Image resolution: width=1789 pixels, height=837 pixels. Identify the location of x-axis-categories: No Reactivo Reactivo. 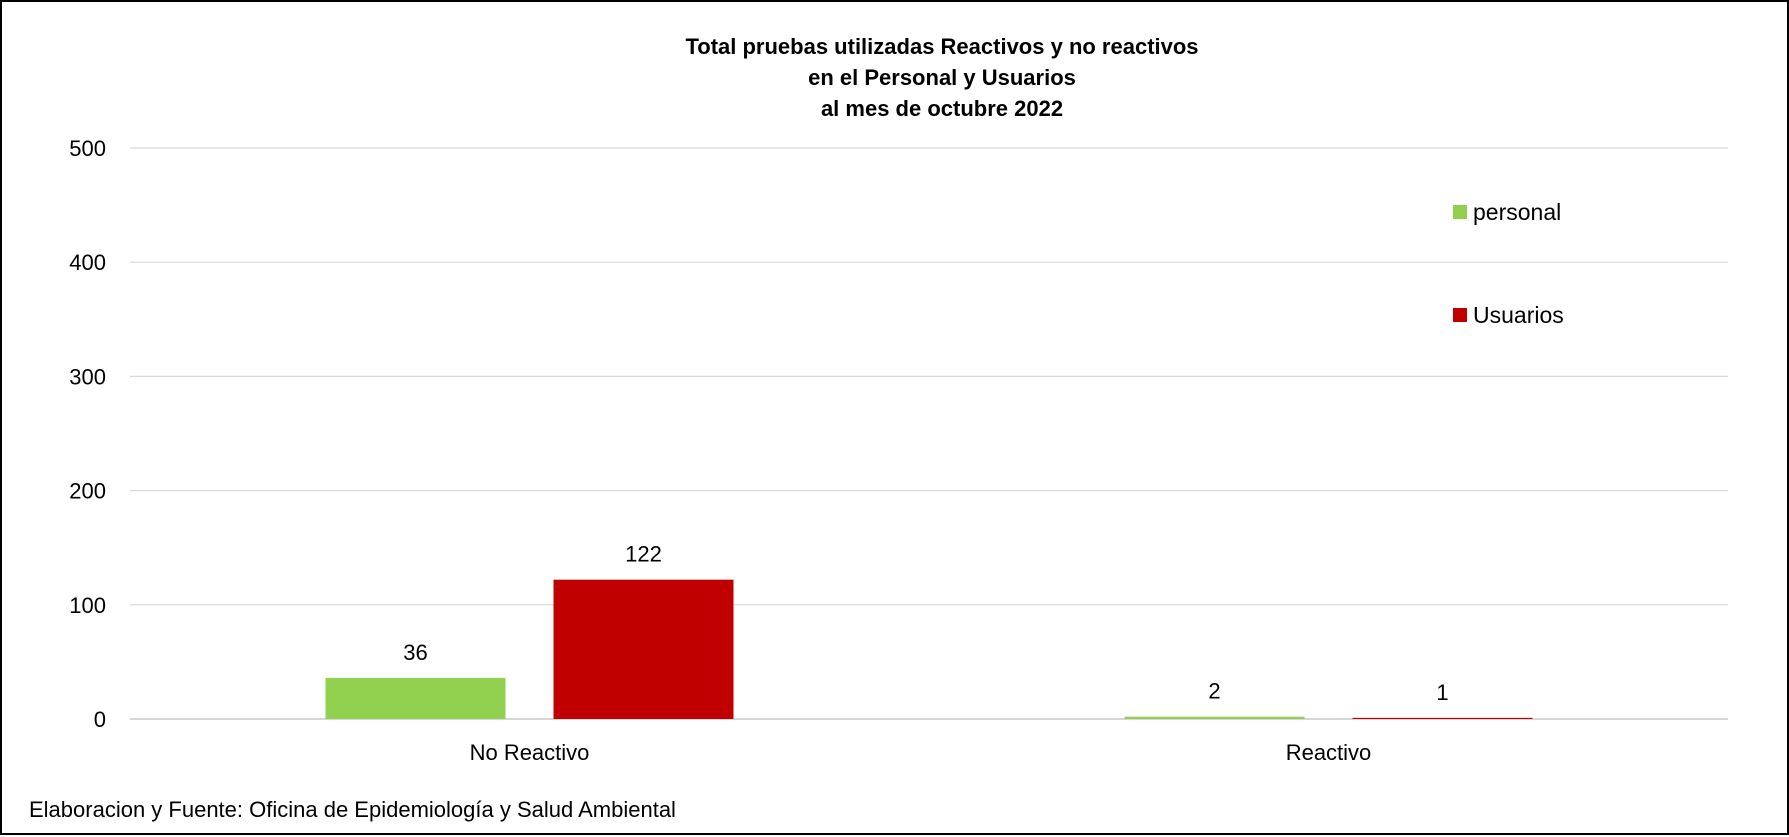
(921, 752).